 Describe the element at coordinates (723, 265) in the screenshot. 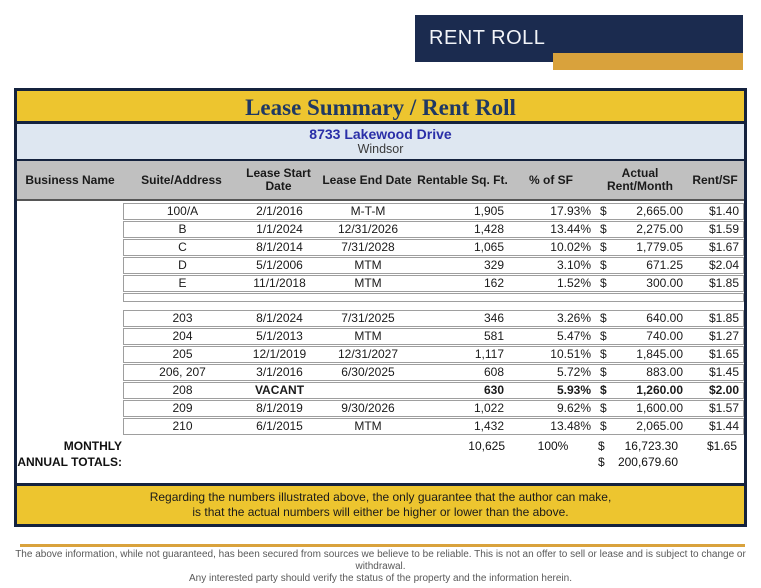

I see `rent-per-sf-cell: $2.04` at that location.